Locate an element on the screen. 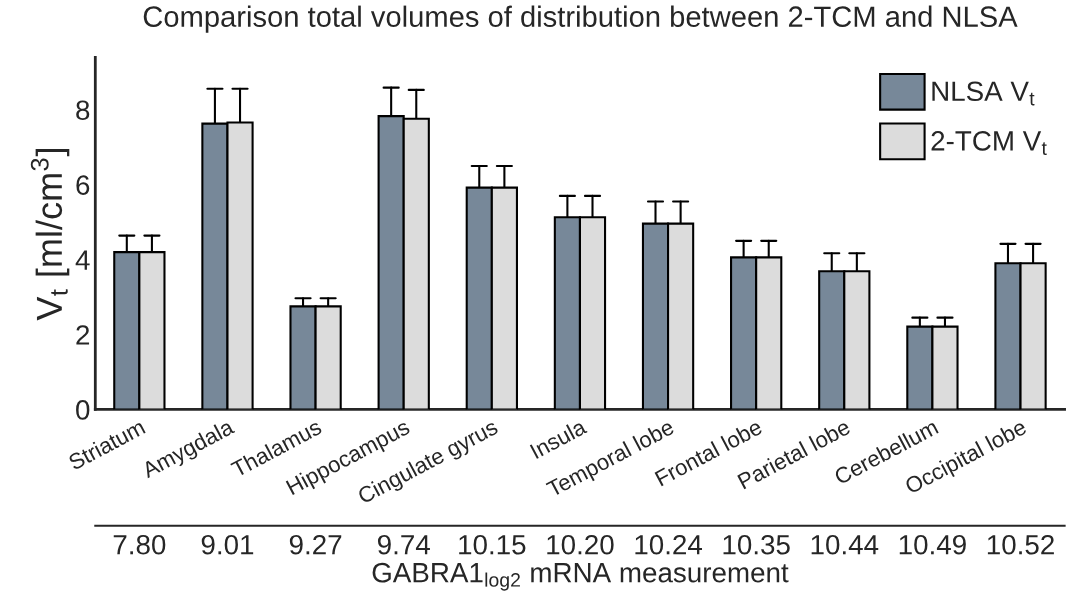 This screenshot has width=1083, height=603. y-tick-label: 8 is located at coordinates (83, 110).